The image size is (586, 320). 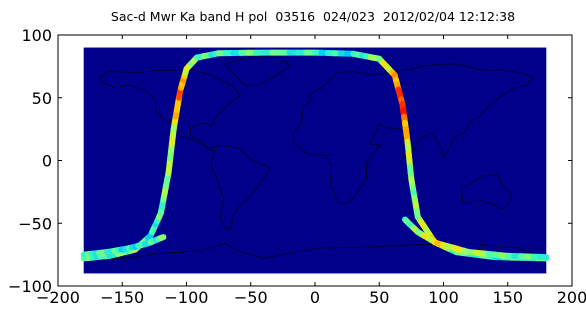 I want to click on x-tick-label: −50, so click(x=251, y=297).